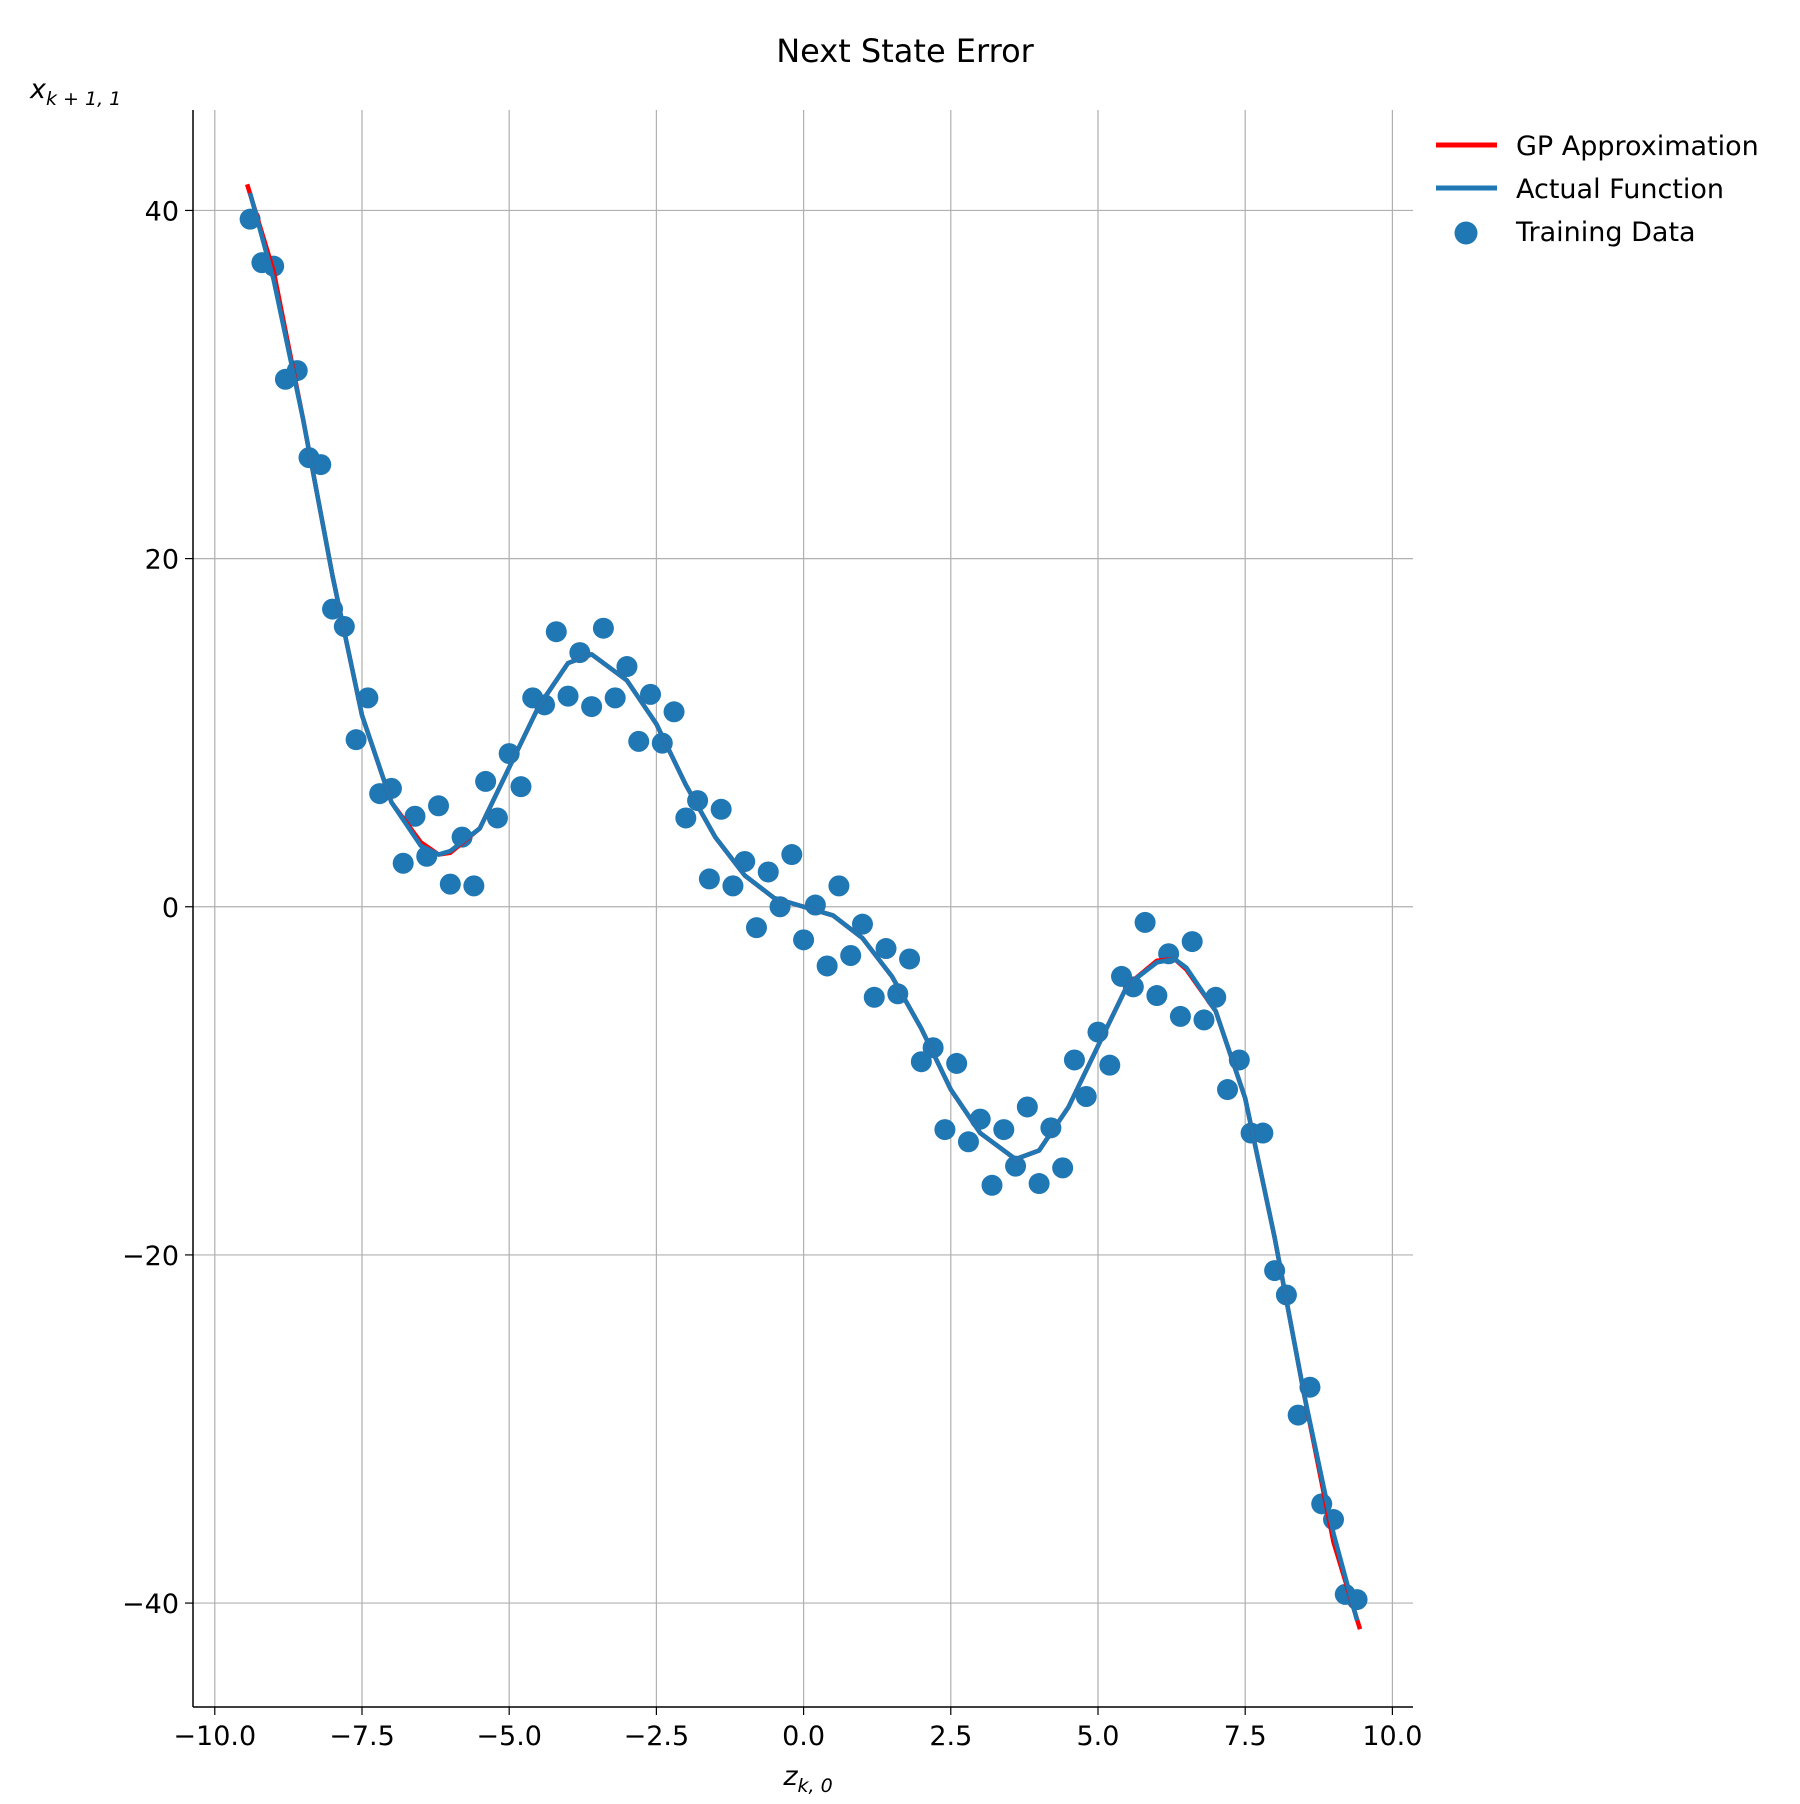  What do you see at coordinates (509, 1736) in the screenshot?
I see `x-tick-label: −5.0` at bounding box center [509, 1736].